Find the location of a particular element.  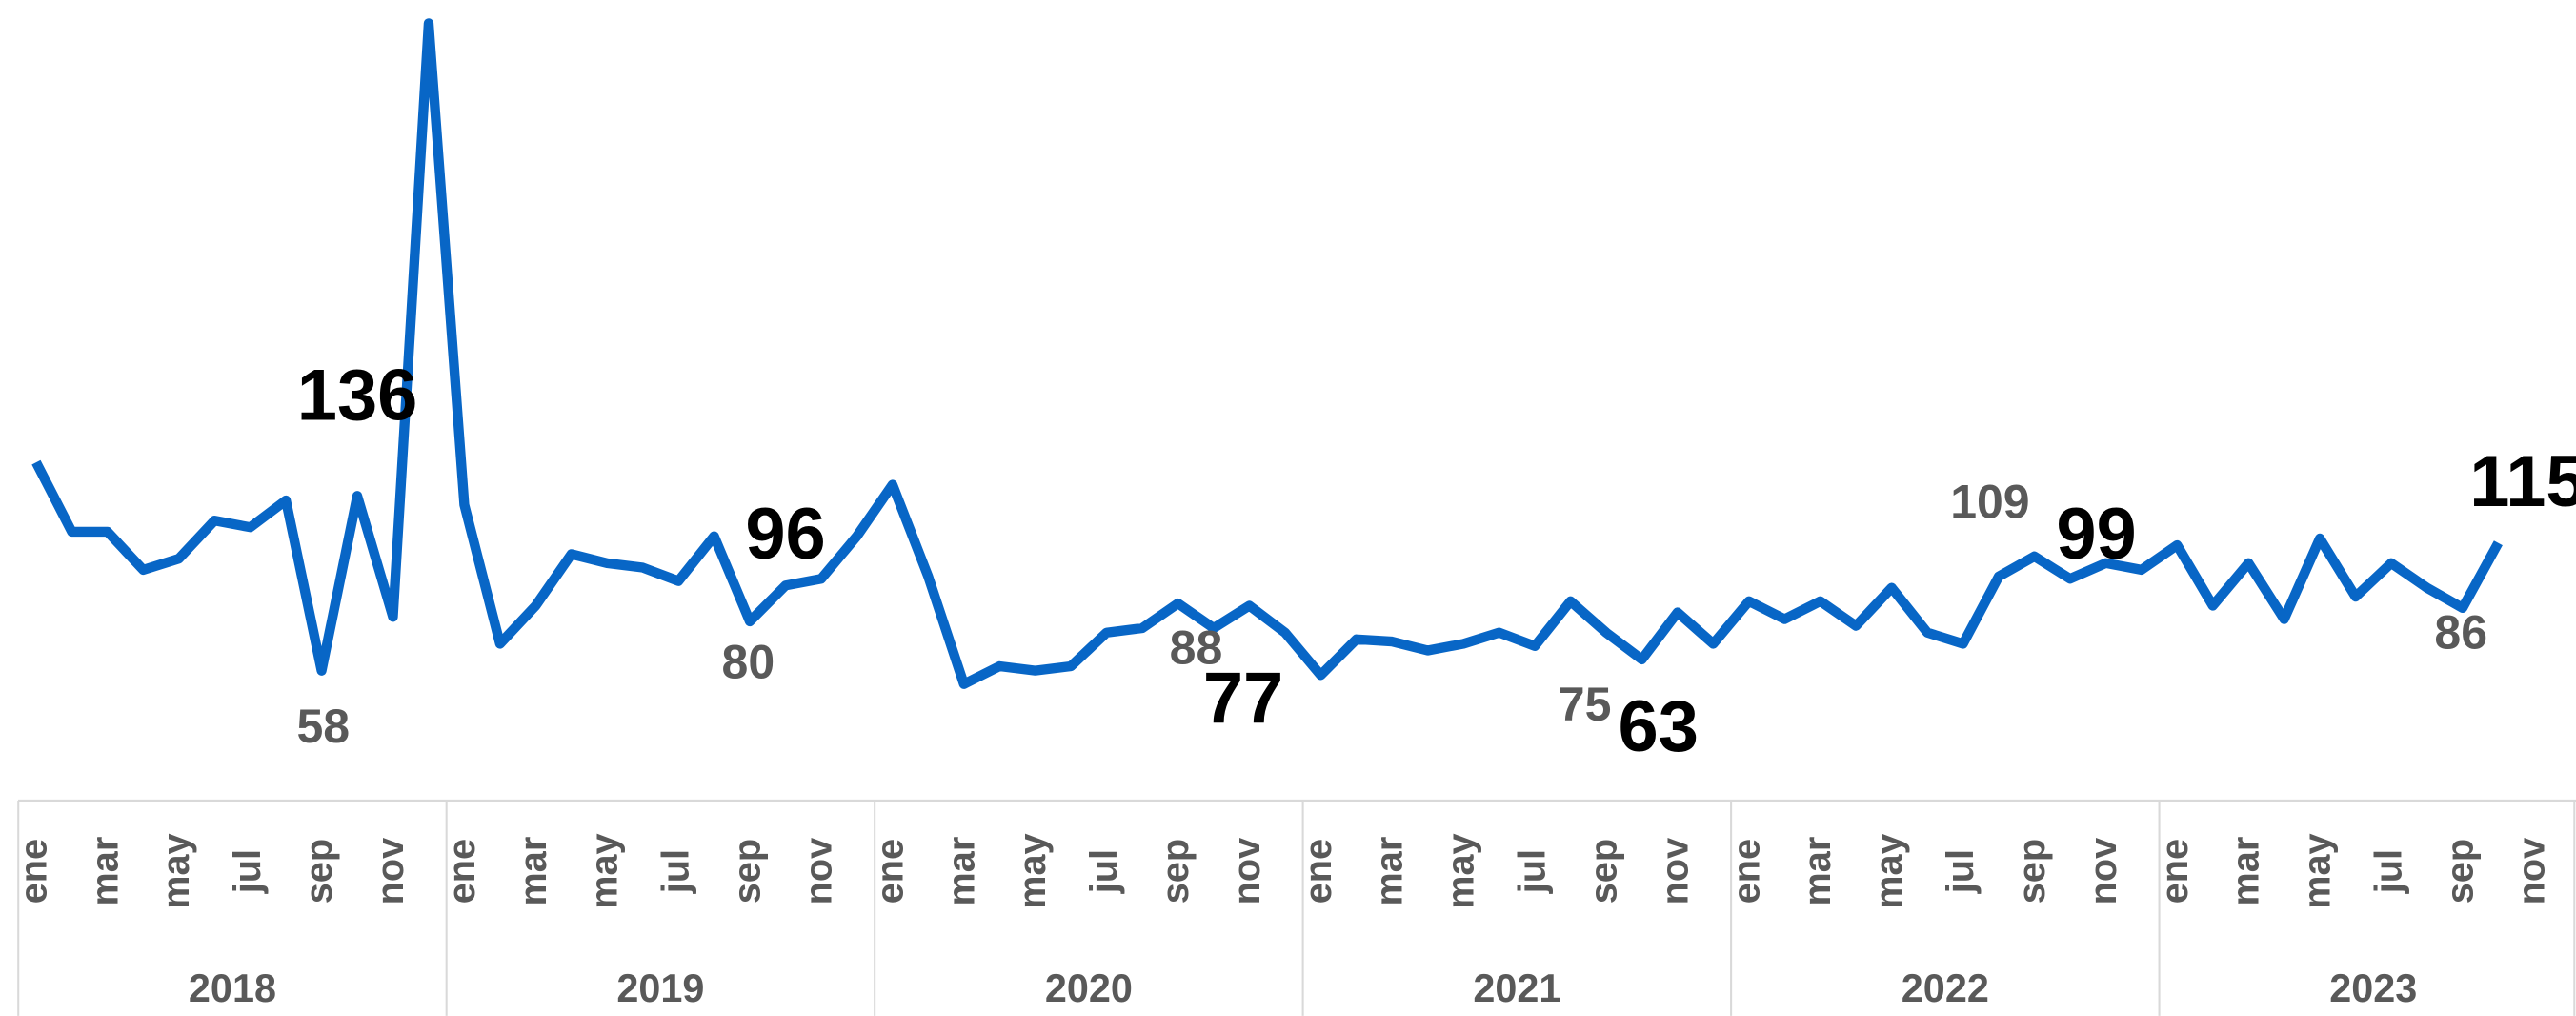

group-label: 2020 is located at coordinates (1089, 988).